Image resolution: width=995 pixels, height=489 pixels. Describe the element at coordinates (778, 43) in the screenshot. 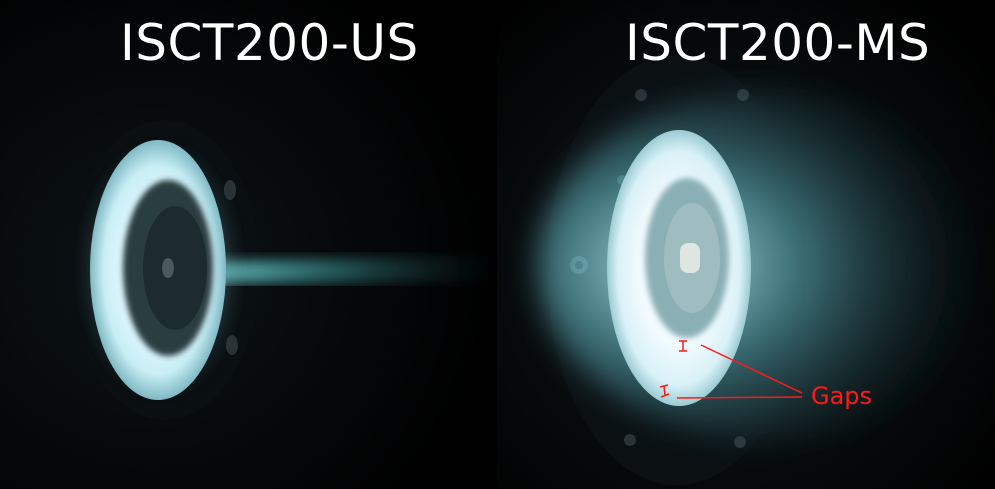

I see `thruster-ms-title: ISCT200-MS` at that location.